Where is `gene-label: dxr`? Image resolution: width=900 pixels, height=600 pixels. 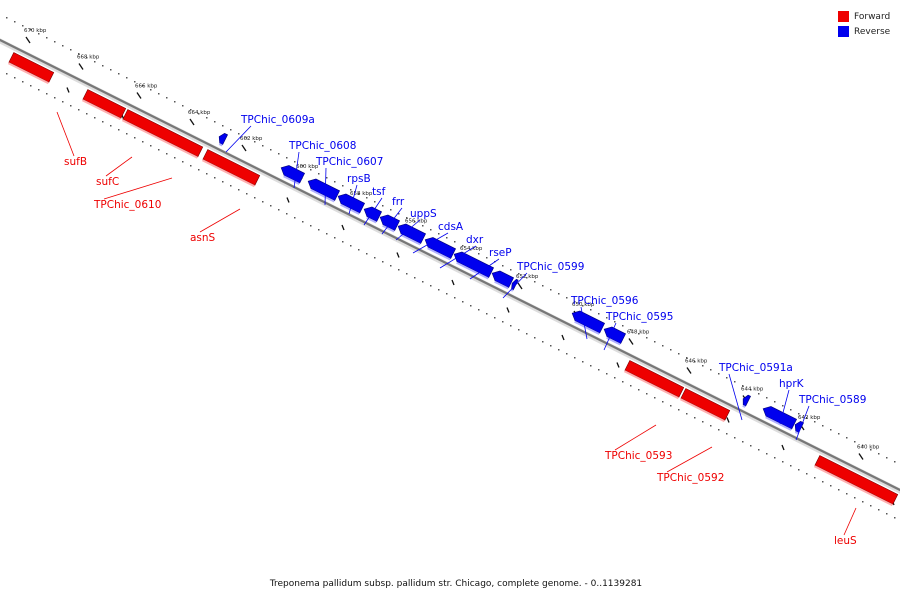
gene-label: dxr is located at coordinates (475, 240).